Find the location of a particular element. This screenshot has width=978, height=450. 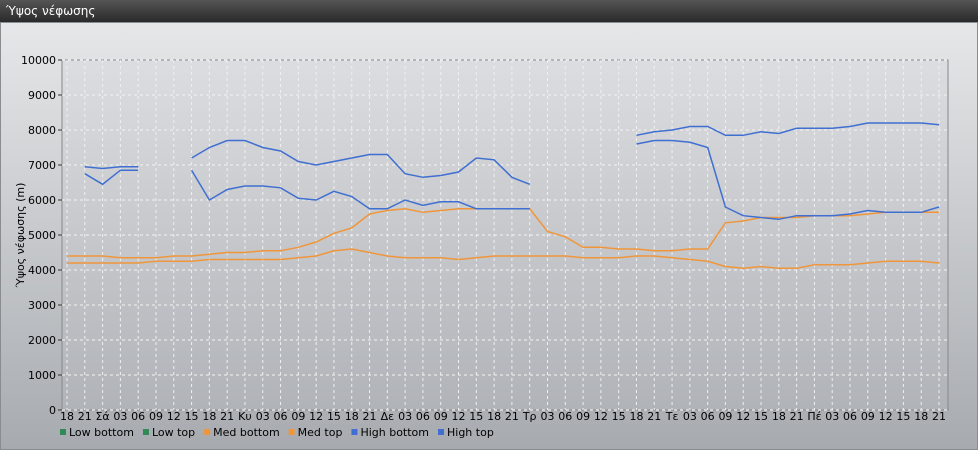

y-tick-label: 9000 is located at coordinates (42, 95).